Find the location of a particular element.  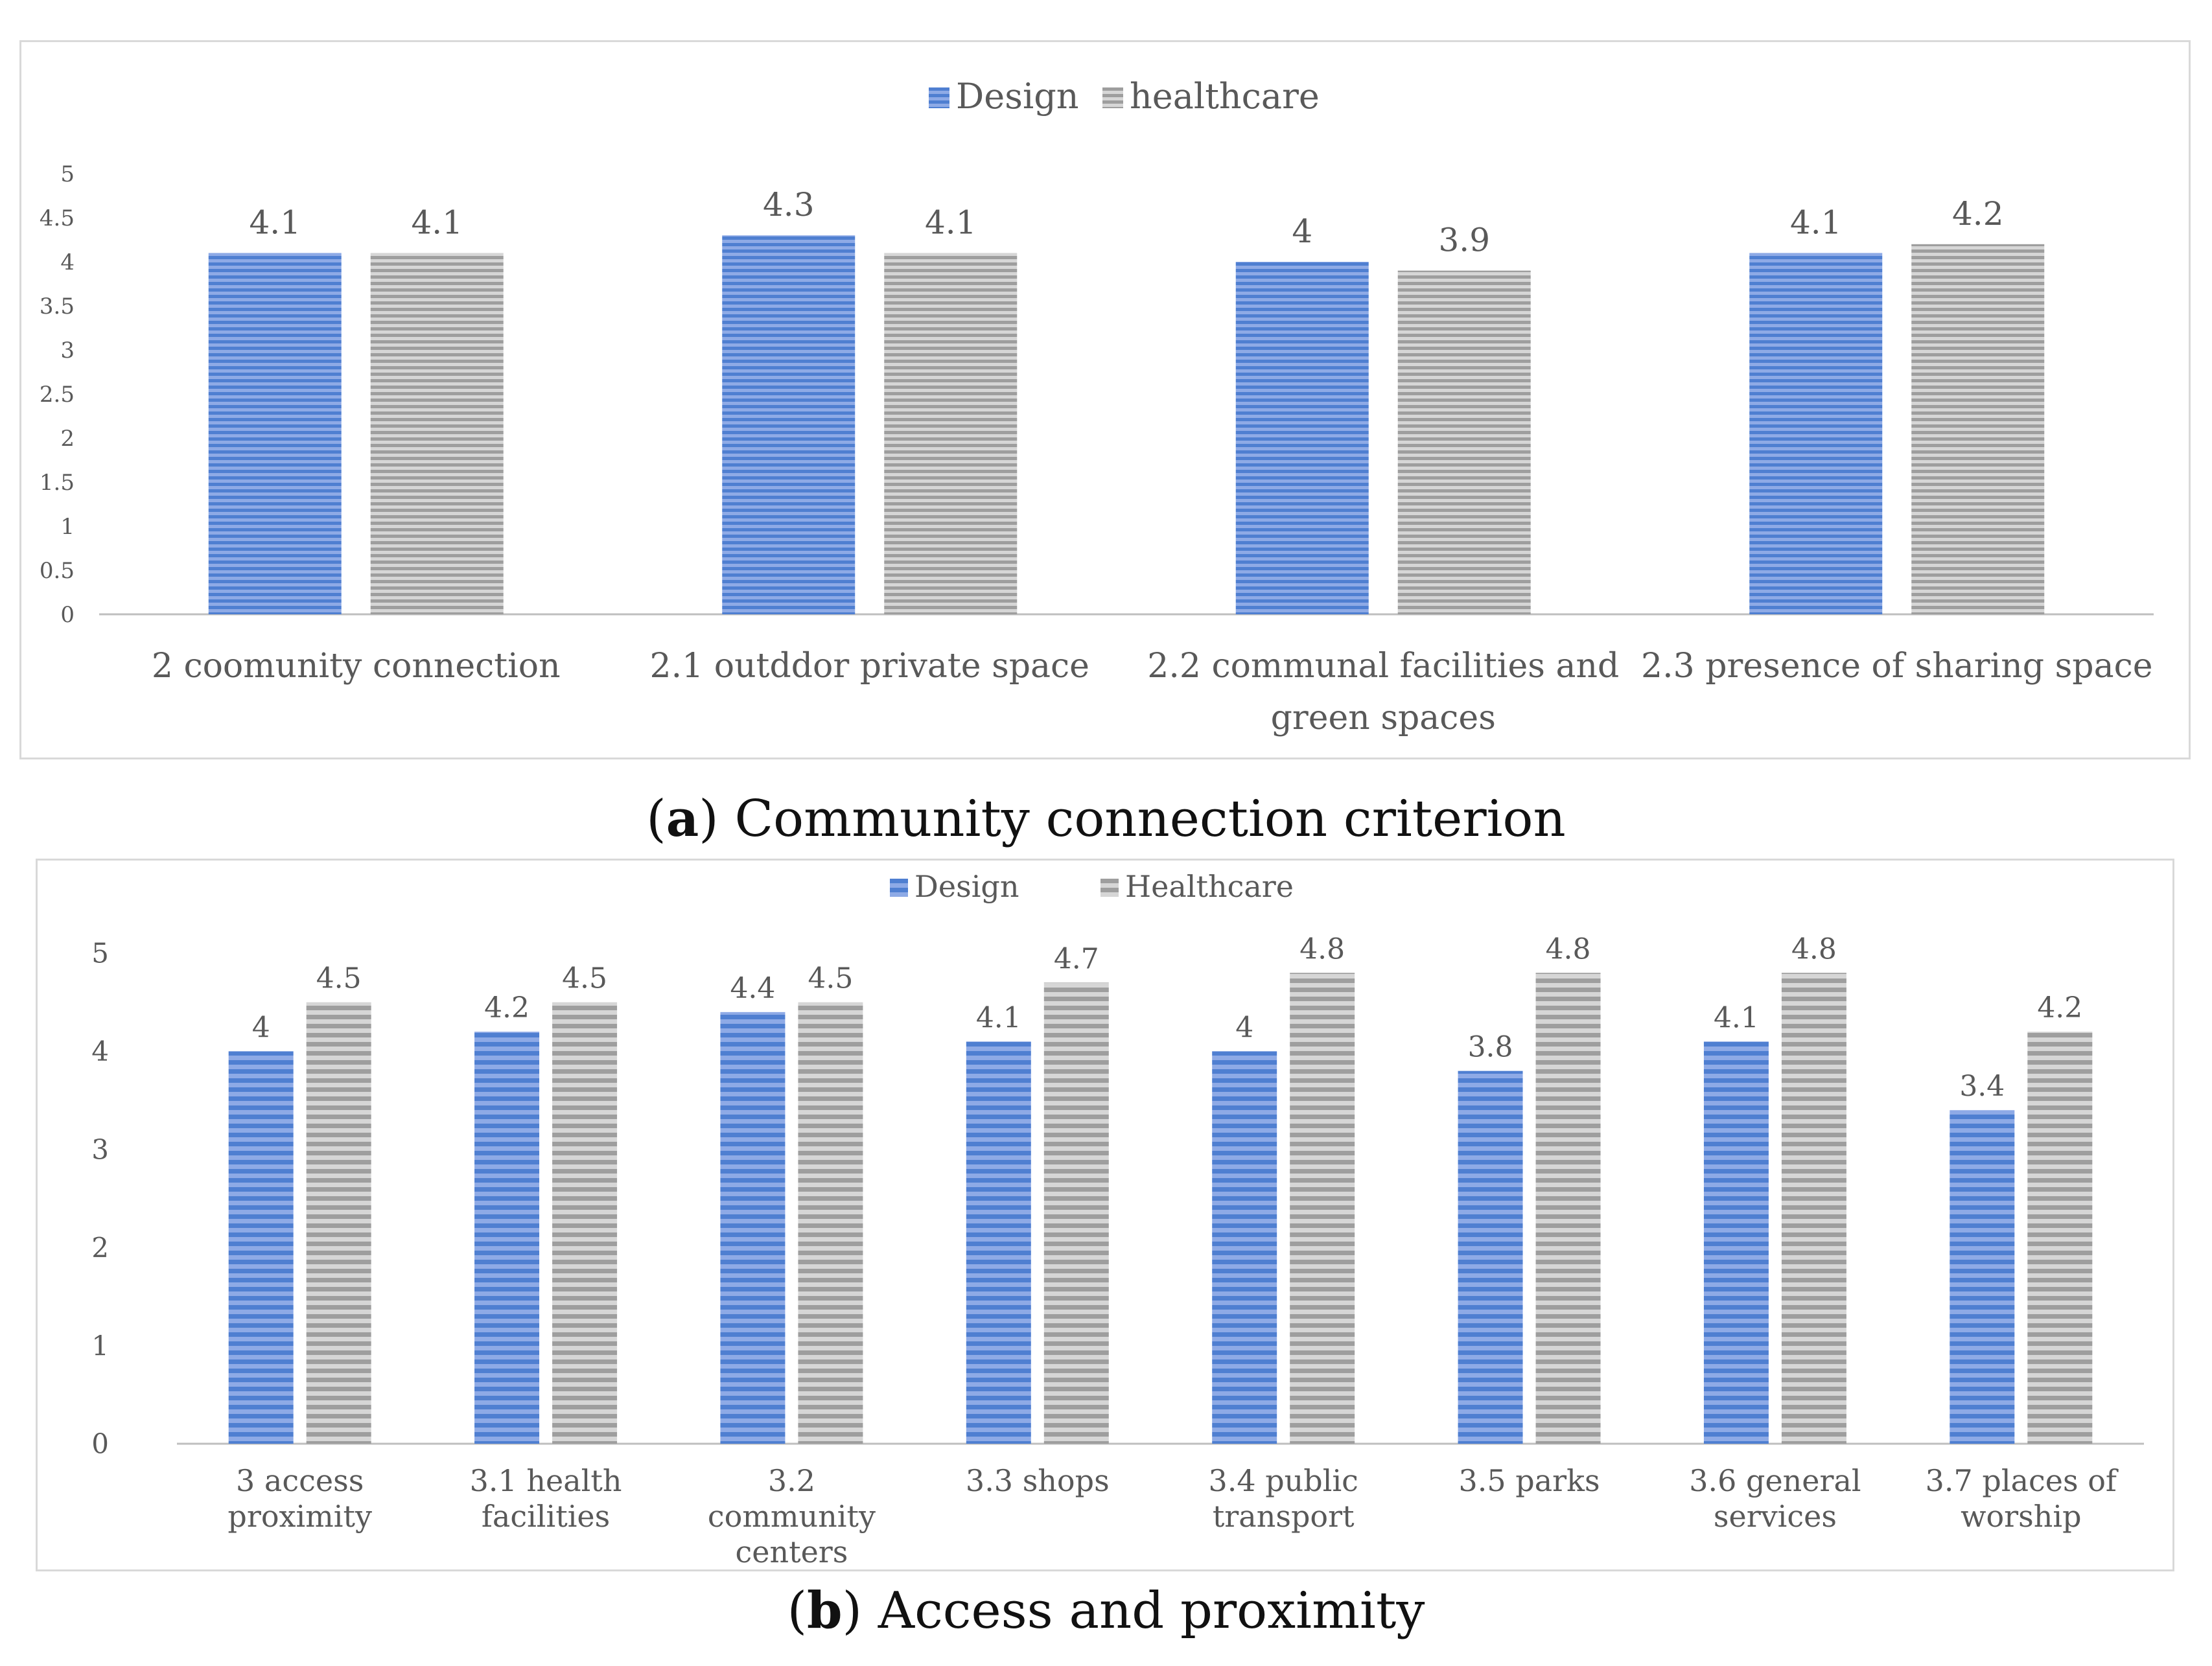

x-category-label: 3.4 public is located at coordinates (1283, 1480).